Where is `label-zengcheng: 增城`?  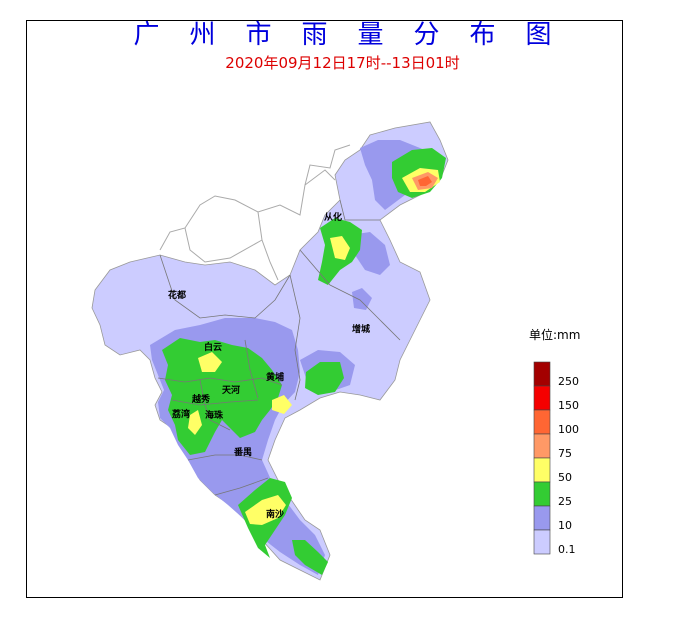
label-zengcheng: 增城 is located at coordinates (361, 329).